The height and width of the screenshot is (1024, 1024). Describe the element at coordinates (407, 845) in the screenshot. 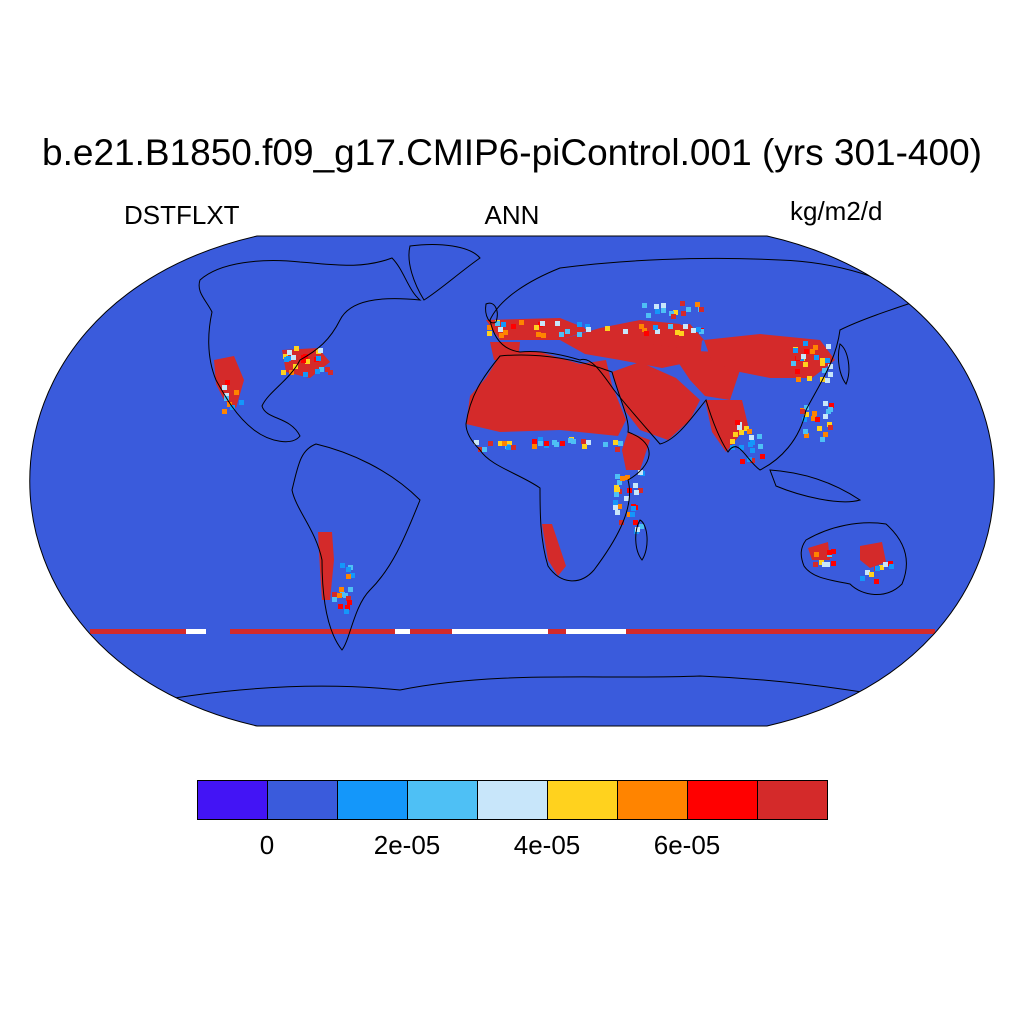

I see `colorbar-tick-1: 2e-05` at that location.